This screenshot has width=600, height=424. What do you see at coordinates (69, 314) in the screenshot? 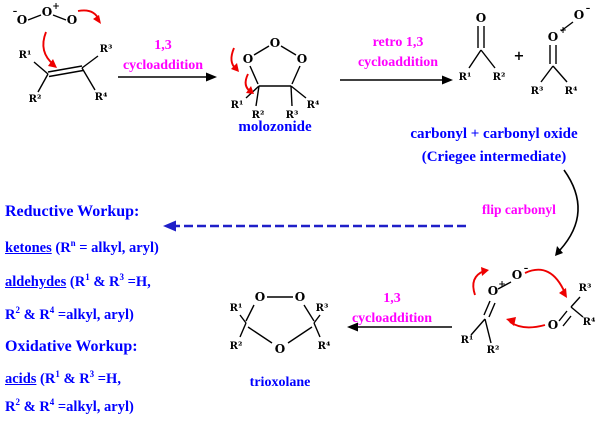
I see `reductive-workup-line-3: R2 & R4 =alkyl, aryl)` at bounding box center [69, 314].